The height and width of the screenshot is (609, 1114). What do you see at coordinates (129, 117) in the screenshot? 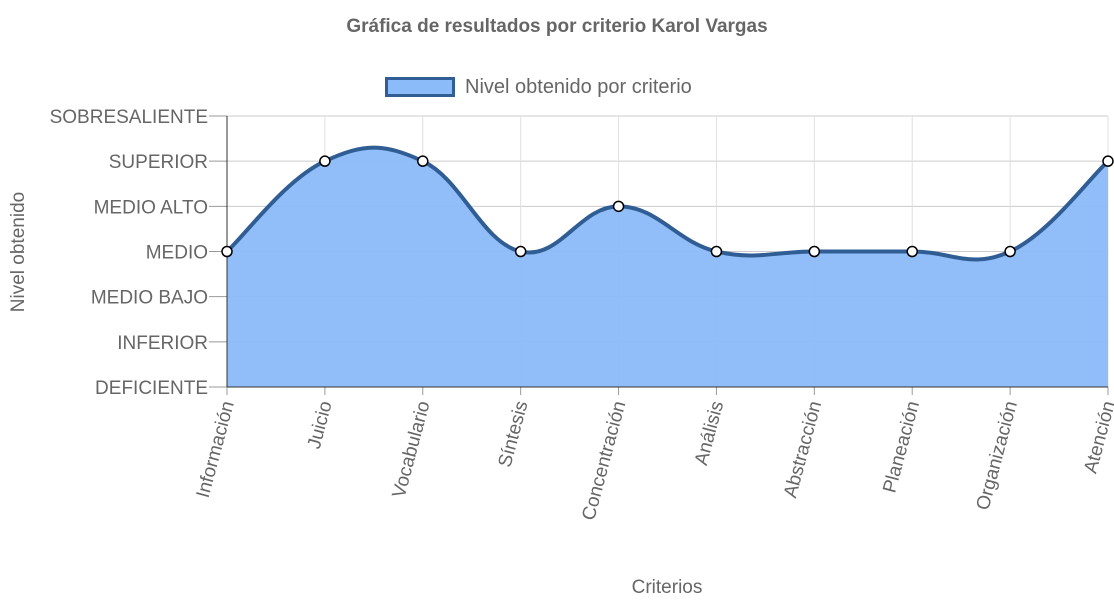
I see `y-tick-label: SOBRESALIENTE` at bounding box center [129, 117].